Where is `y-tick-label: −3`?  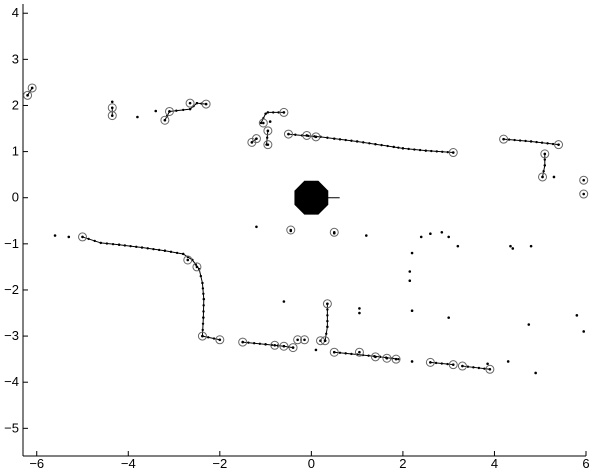 y-tick-label: −3 is located at coordinates (11, 335).